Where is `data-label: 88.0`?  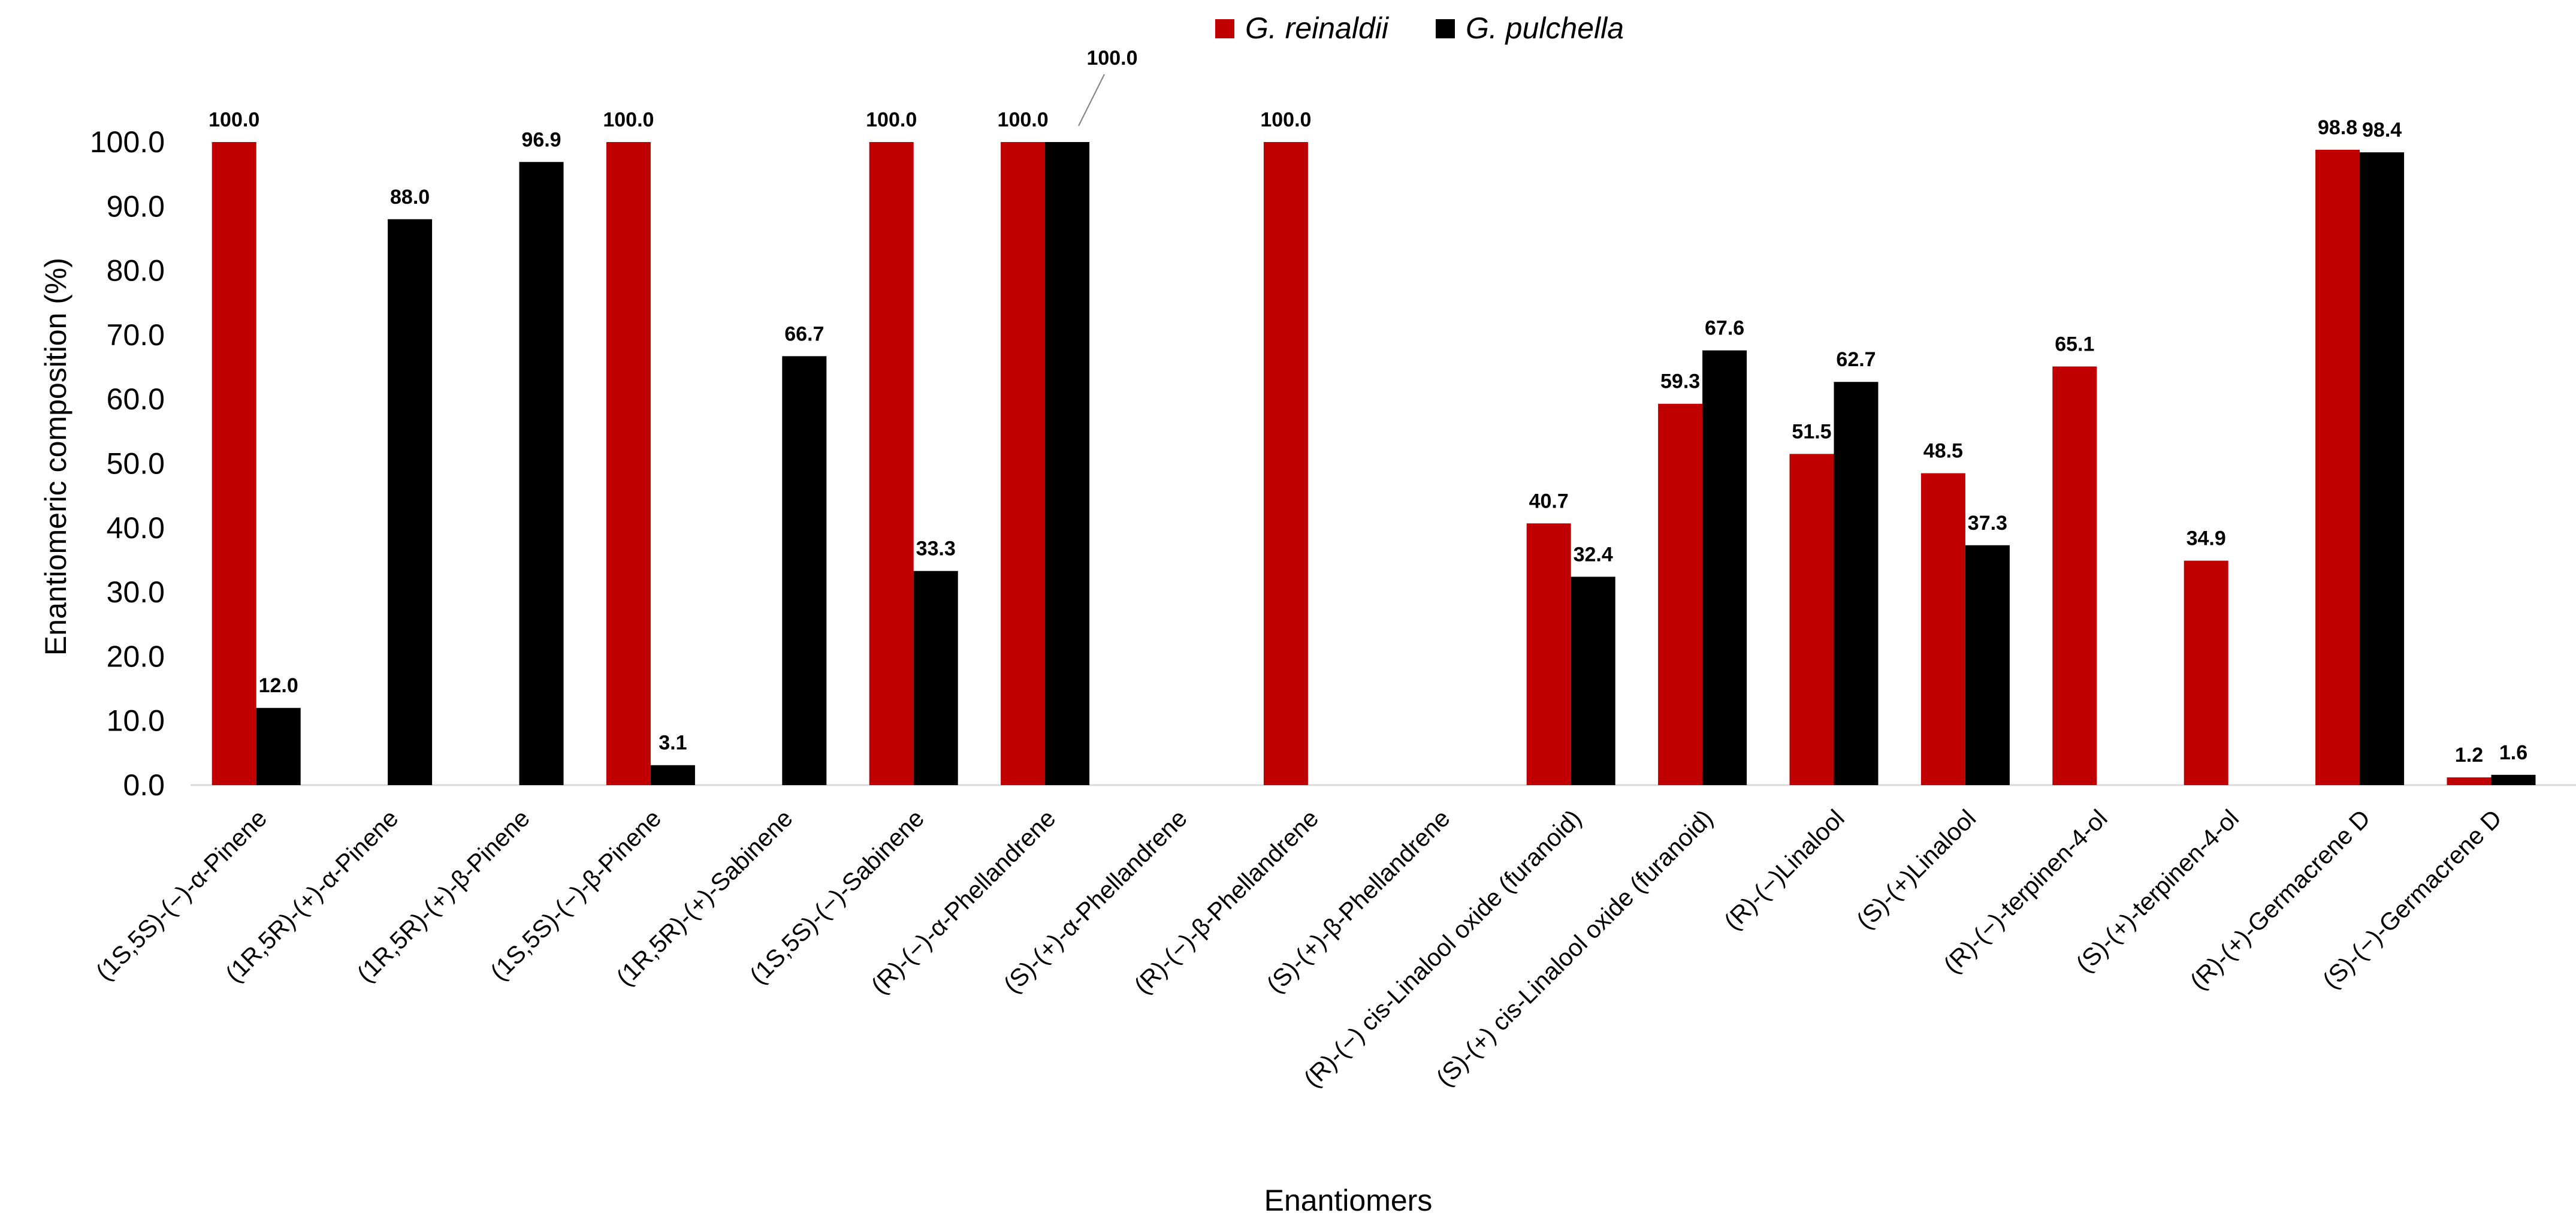 data-label: 88.0 is located at coordinates (410, 197).